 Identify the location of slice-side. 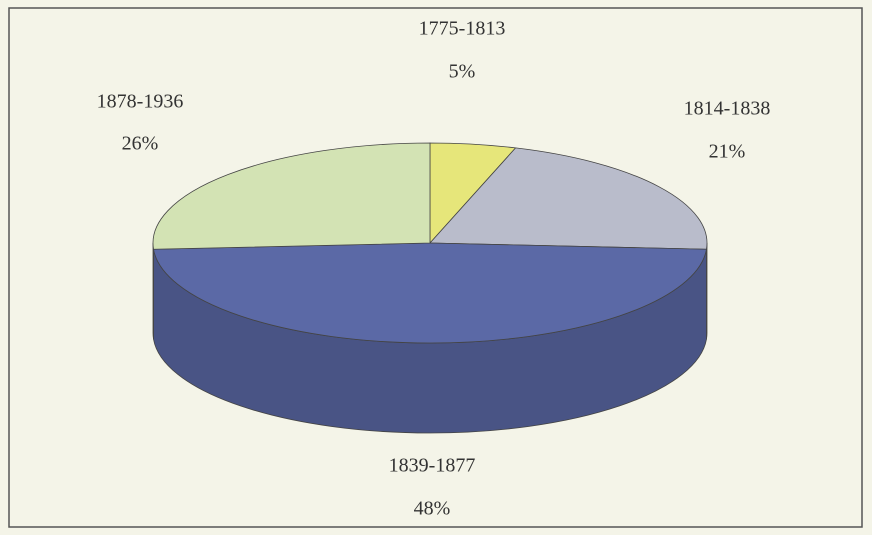
(153, 291).